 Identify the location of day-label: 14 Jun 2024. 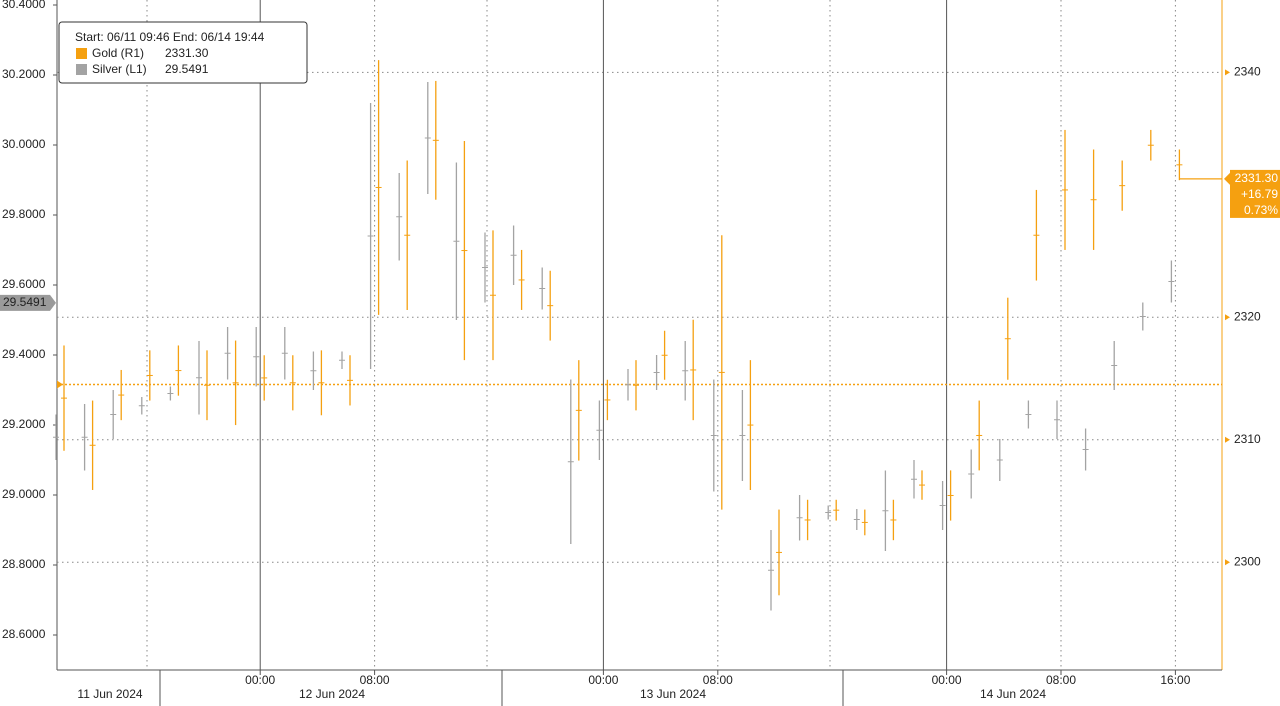
(1013, 694).